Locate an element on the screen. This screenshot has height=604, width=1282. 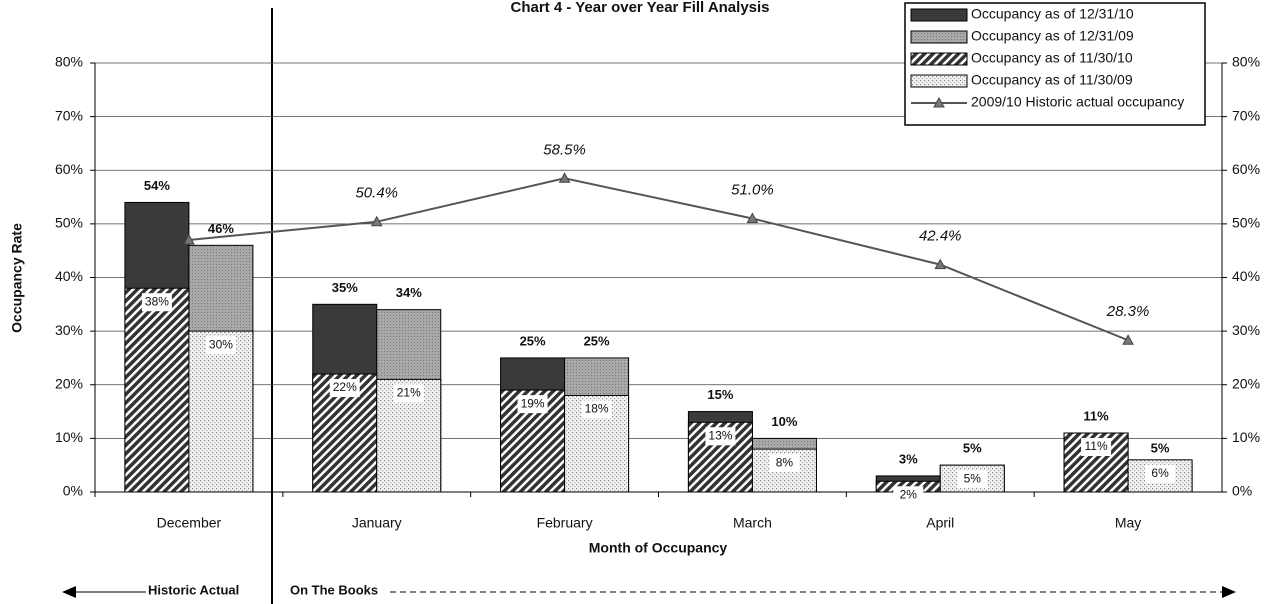
legend-label: Occupancy as of 11/30/10 is located at coordinates (1052, 58).